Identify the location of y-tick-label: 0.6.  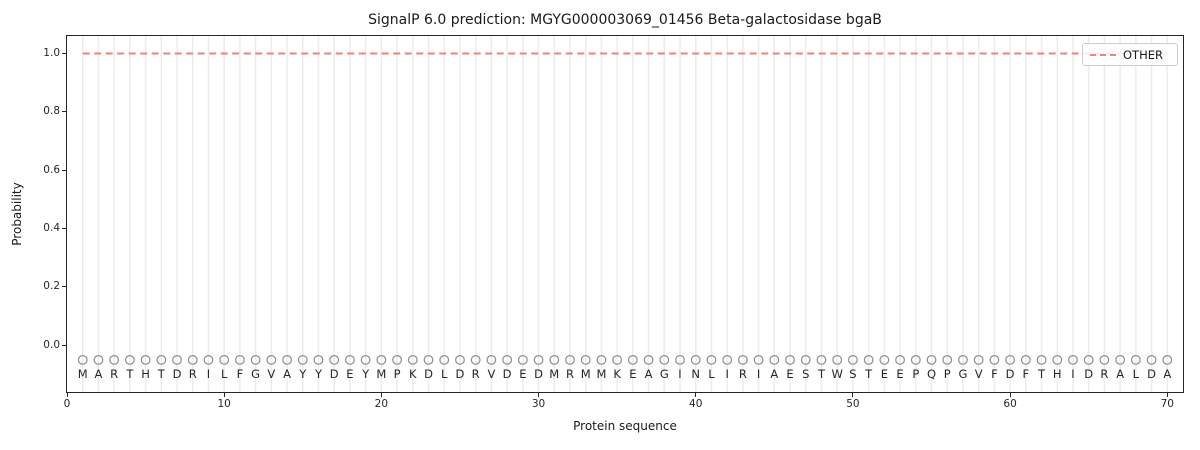
(51, 169).